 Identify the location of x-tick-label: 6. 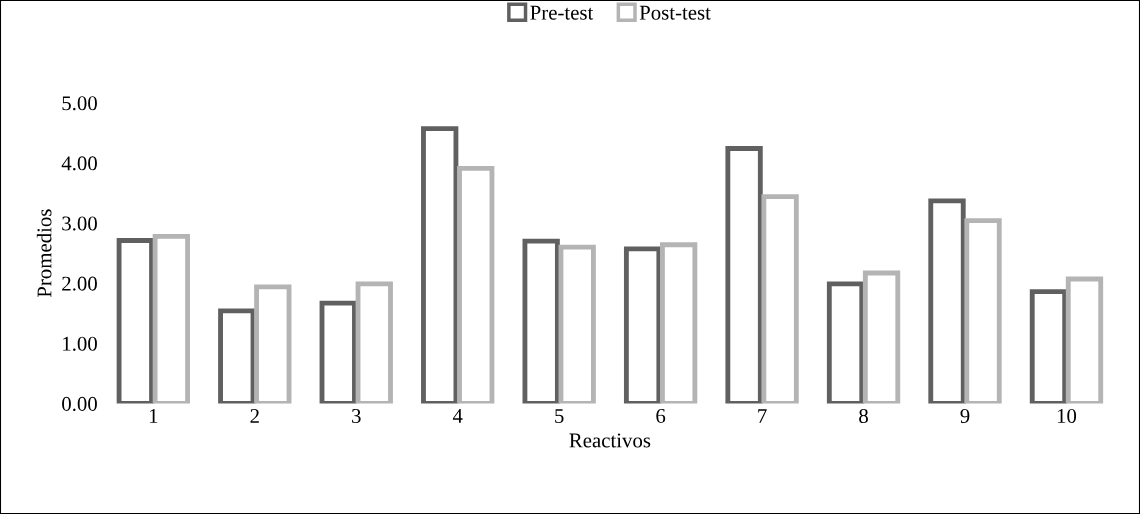
(661, 416).